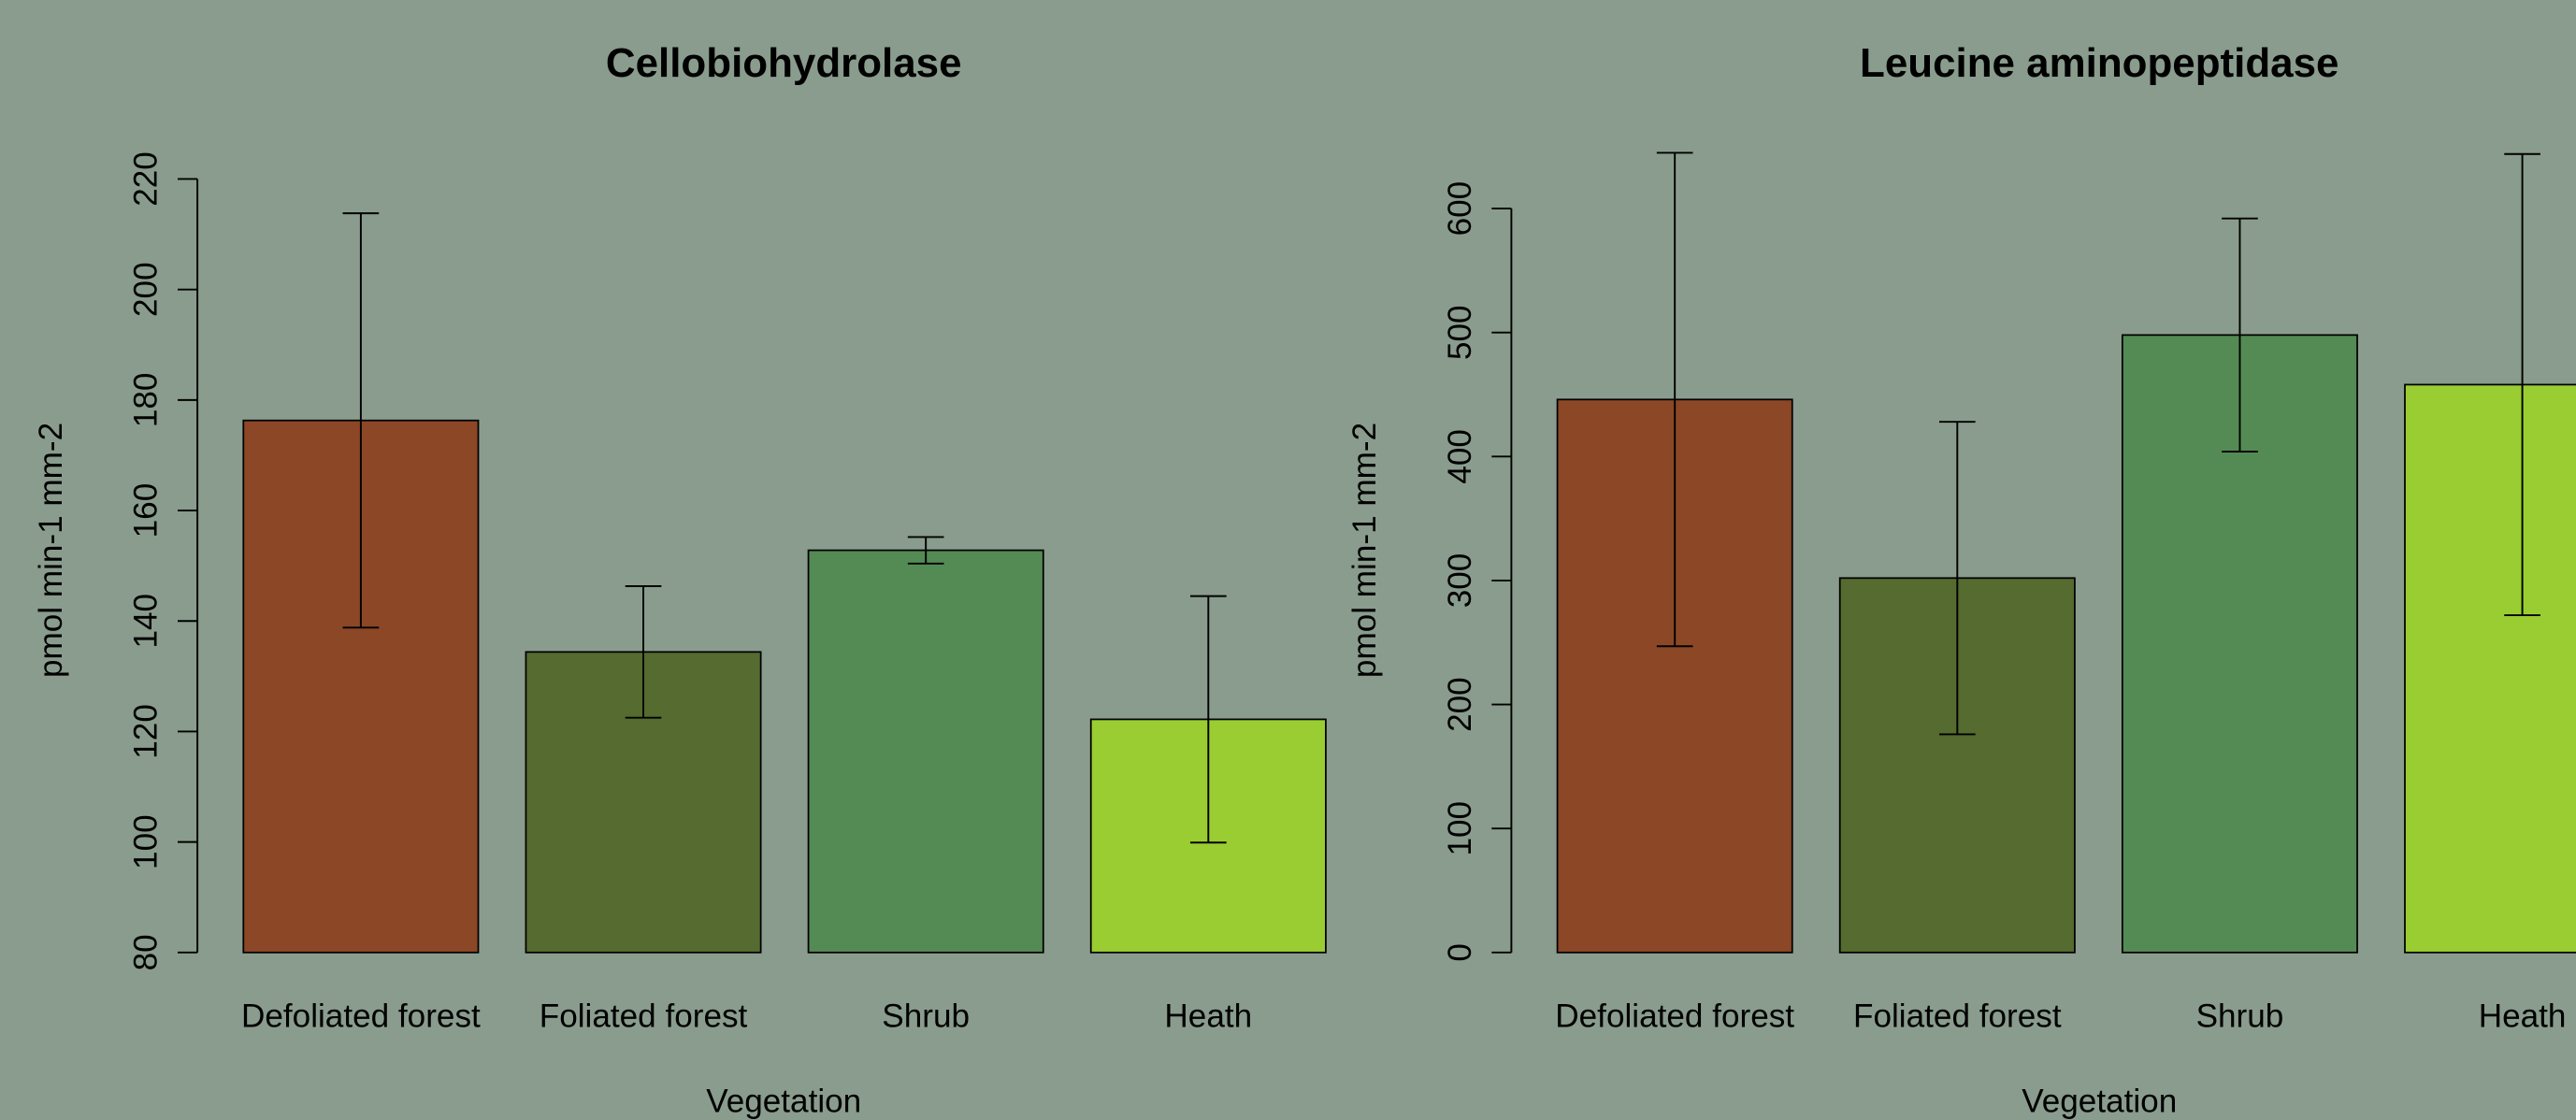 The width and height of the screenshot is (2576, 1120). What do you see at coordinates (147, 731) in the screenshot?
I see `y-tick-label: 120` at bounding box center [147, 731].